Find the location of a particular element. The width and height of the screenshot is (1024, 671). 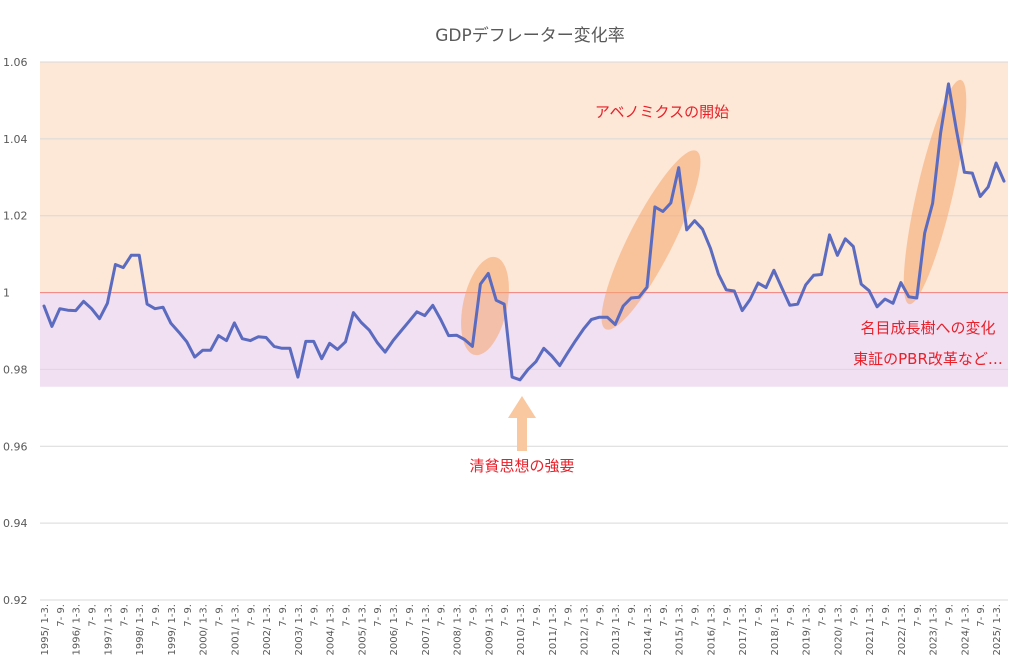

annotation-deflation-mindset: 清貧思想の強要 is located at coordinates (521, 466).